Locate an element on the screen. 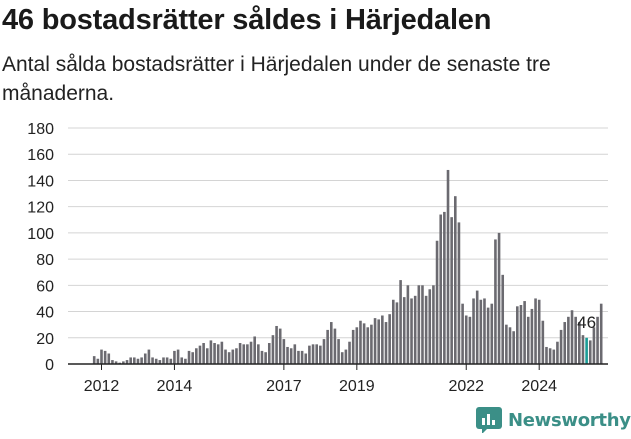 Image resolution: width=631 pixels, height=439 pixels. x-axis: 2012 2014 2017 2019 2022 2024 is located at coordinates (338, 379).